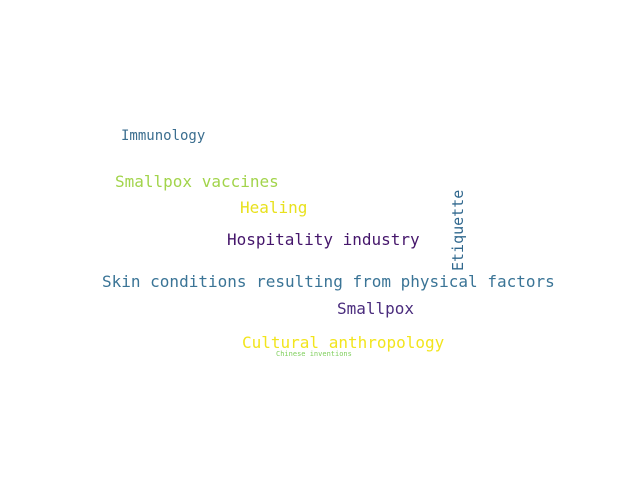 This screenshot has width=640, height=480. Describe the element at coordinates (197, 182) in the screenshot. I see `word-smallpox-vaccines: Smallpox vaccines` at that location.